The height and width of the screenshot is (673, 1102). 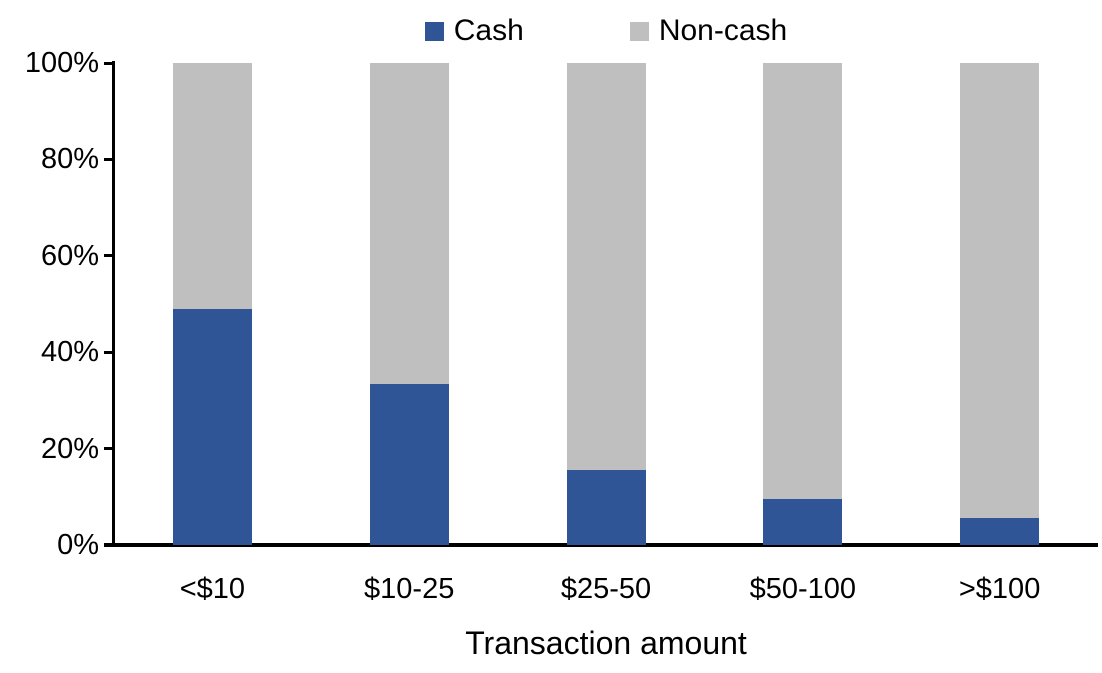 What do you see at coordinates (999, 589) in the screenshot?
I see `x-category-label: >$100` at bounding box center [999, 589].